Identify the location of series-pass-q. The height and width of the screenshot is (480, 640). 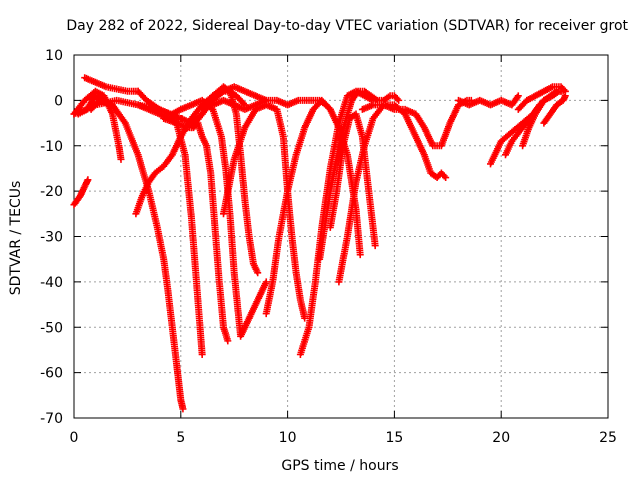
(359, 175).